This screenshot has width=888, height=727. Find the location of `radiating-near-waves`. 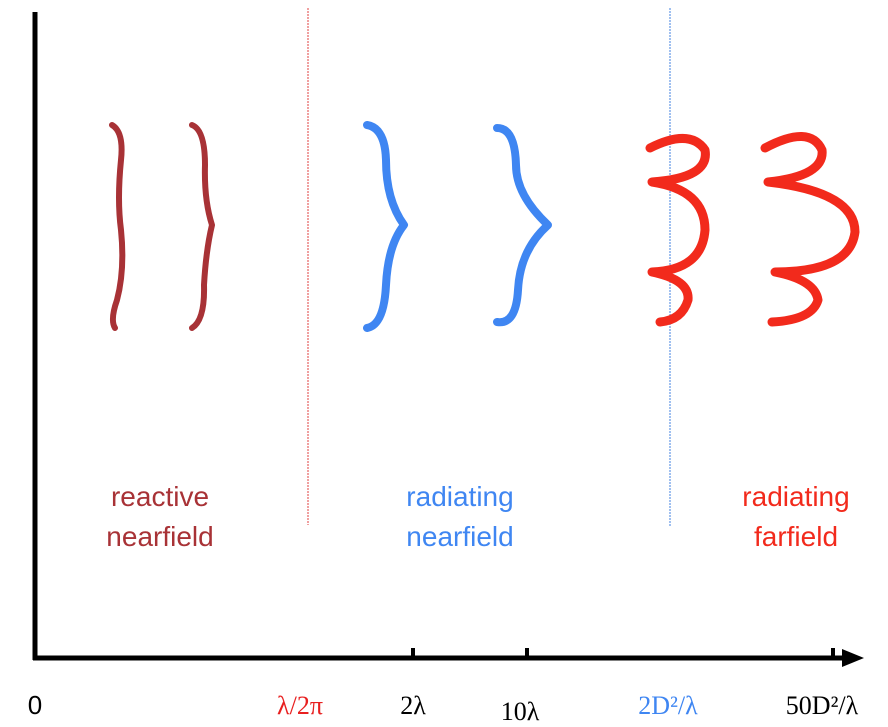

radiating-near-waves is located at coordinates (457, 226).